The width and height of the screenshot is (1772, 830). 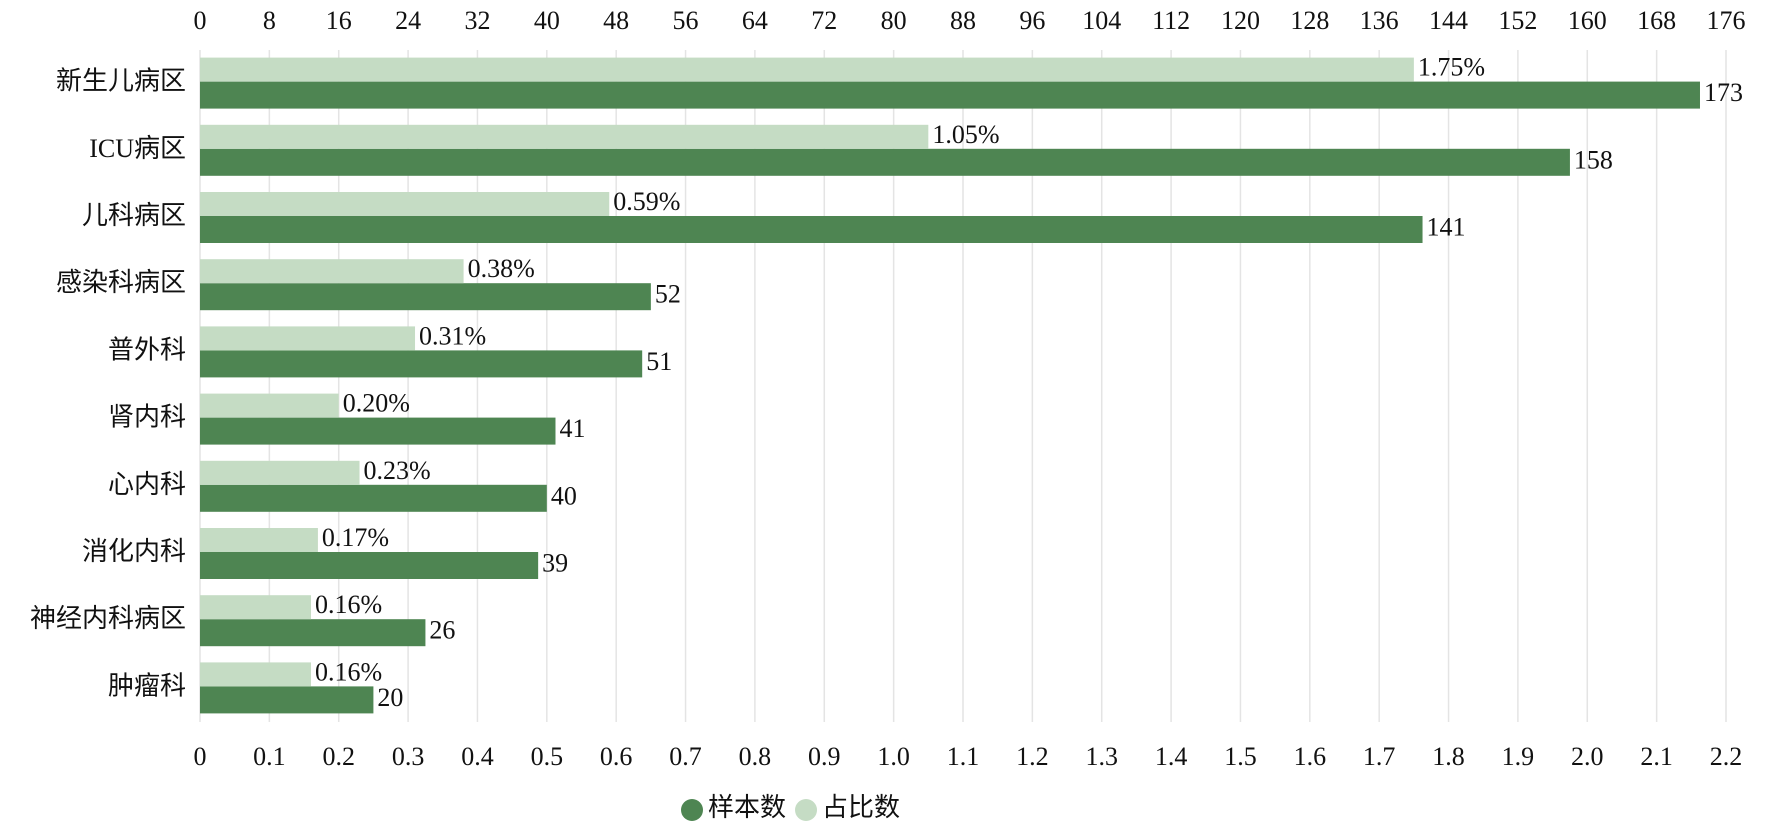 I want to click on x2-tick-label: 128, so click(x=1309, y=20).